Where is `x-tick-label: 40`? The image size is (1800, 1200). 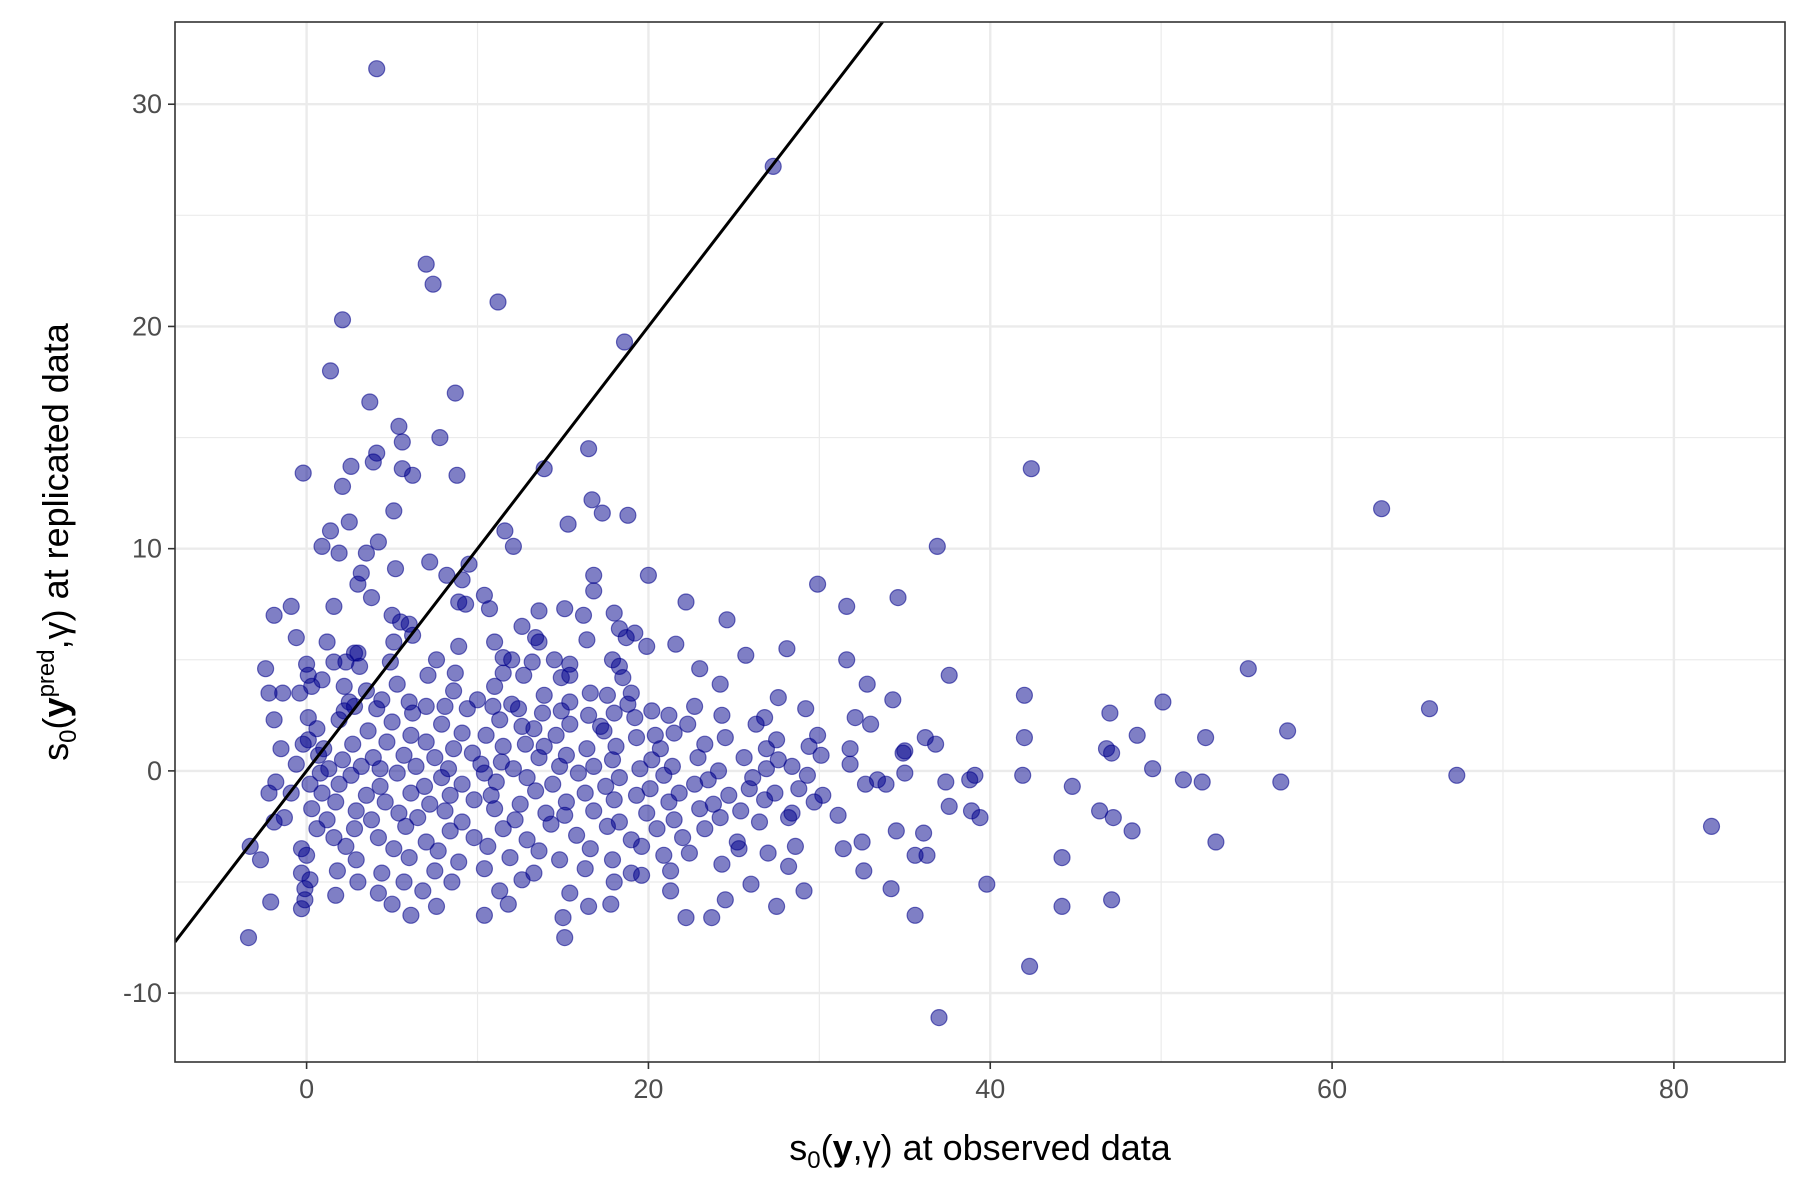
x-tick-label: 40 is located at coordinates (990, 1089).